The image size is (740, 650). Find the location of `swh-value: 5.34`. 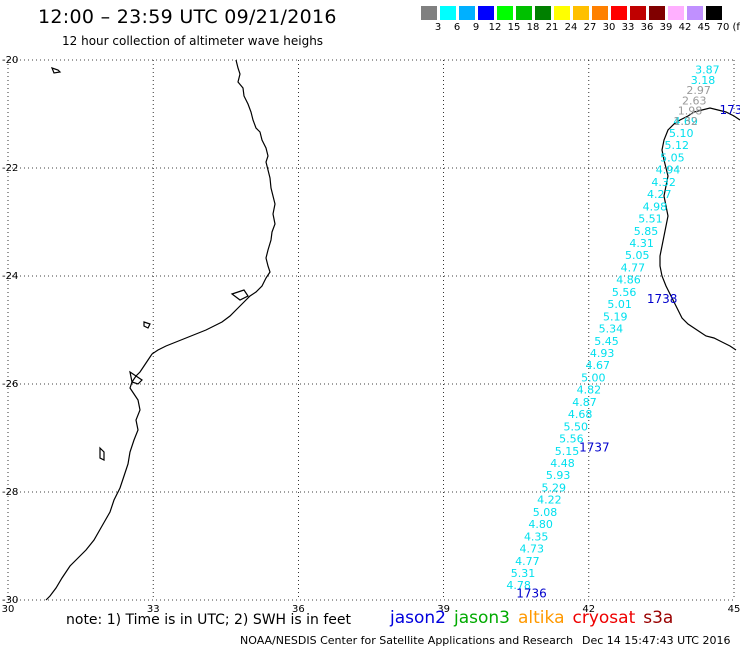

swh-value: 5.34 is located at coordinates (611, 329).